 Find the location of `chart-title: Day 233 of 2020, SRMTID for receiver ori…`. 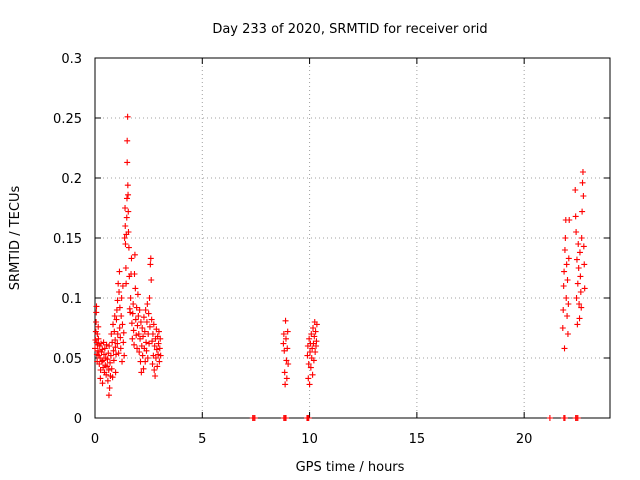

chart-title: Day 233 of 2020, SRMTID for receiver ori… is located at coordinates (349, 29).